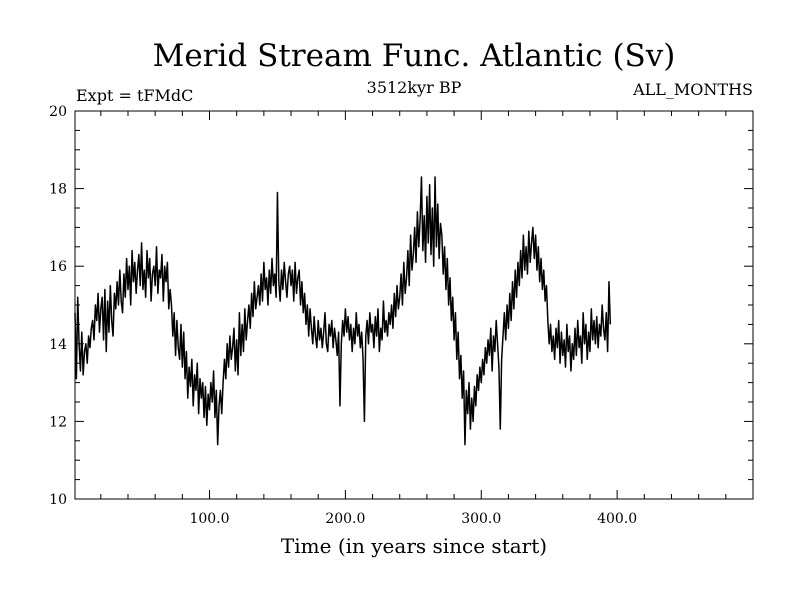 The image size is (800, 600). I want to click on x-tick-label: 300.0, so click(481, 519).